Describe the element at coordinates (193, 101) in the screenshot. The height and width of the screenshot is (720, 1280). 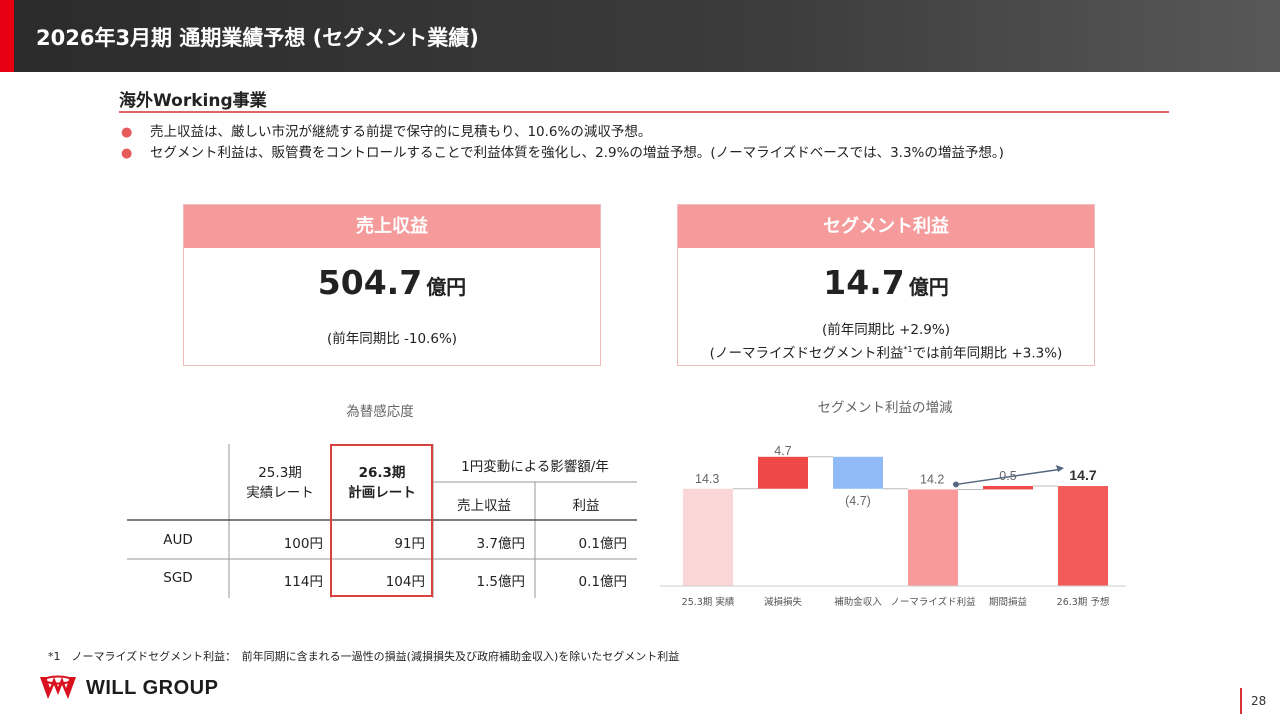
I see `section-title: 海外Working事業` at that location.